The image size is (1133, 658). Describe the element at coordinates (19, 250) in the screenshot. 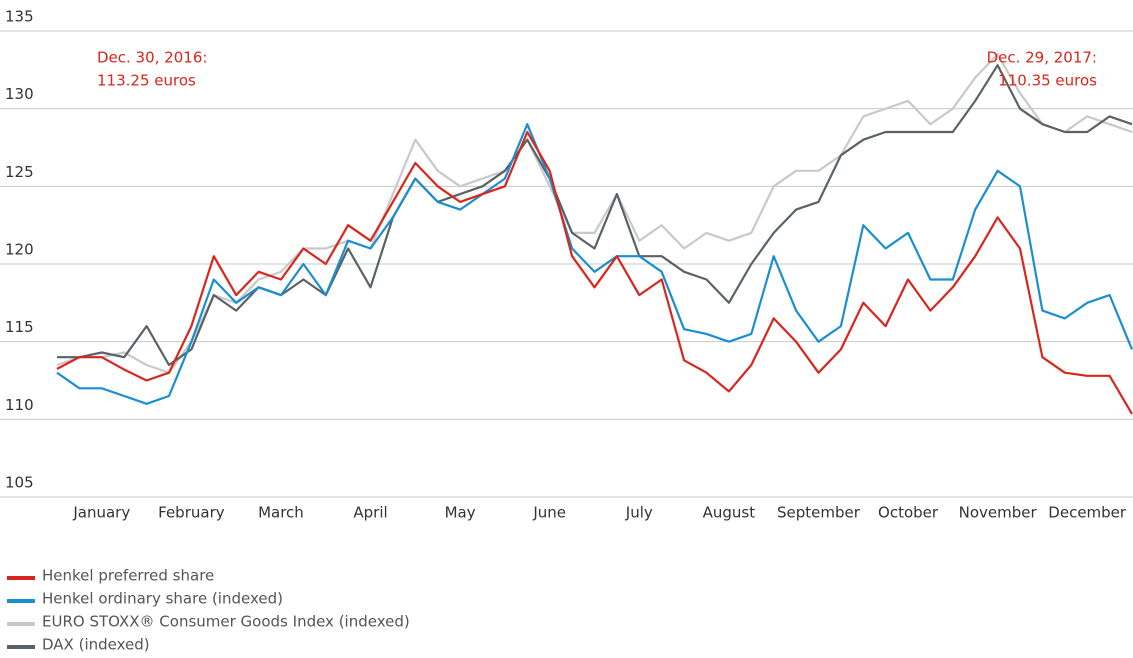

I see `y-tick-label: 120` at that location.